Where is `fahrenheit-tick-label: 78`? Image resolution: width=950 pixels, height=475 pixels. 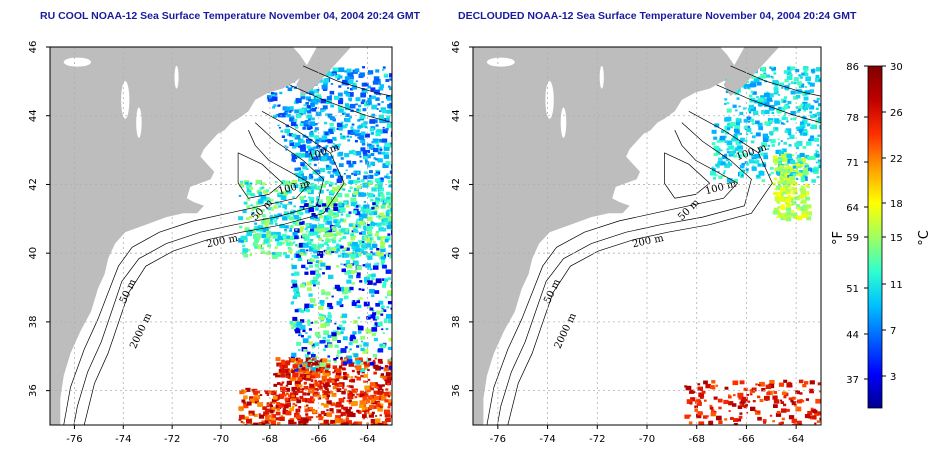 fahrenheit-tick-label: 78 is located at coordinates (852, 118).